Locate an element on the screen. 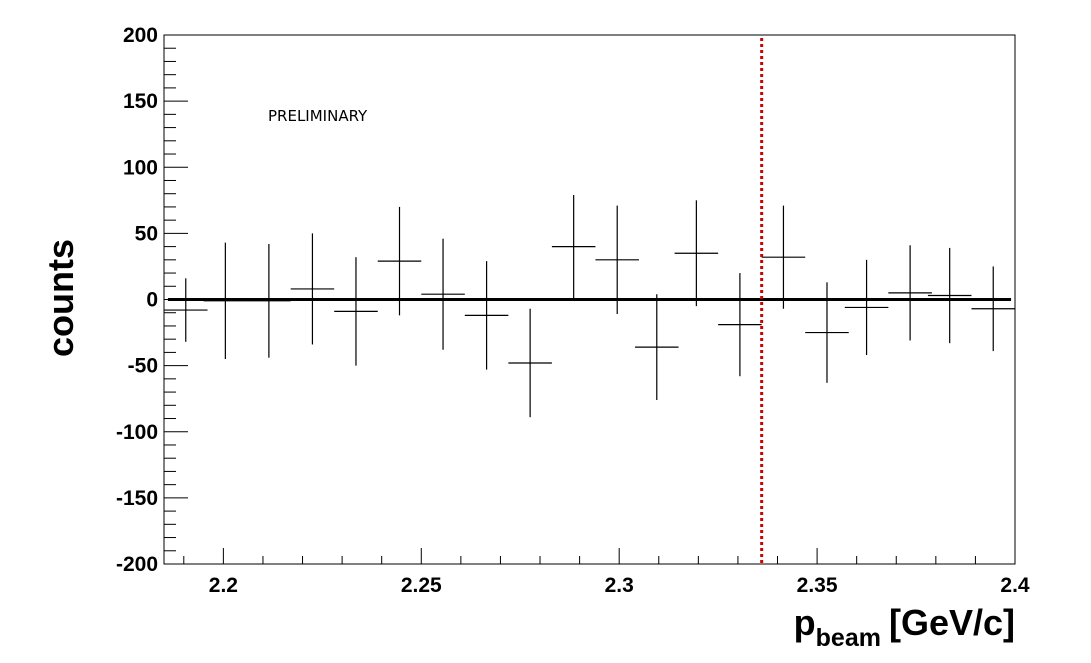 The image size is (1091, 663). y-tick-label: 150 is located at coordinates (140, 101).